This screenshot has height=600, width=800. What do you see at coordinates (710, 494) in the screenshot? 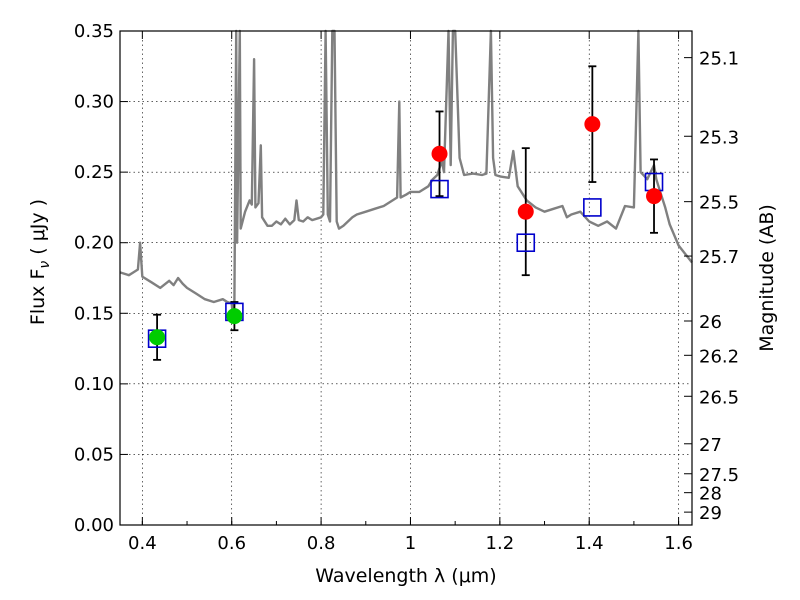
I see `right-tick-label: 28` at bounding box center [710, 494].